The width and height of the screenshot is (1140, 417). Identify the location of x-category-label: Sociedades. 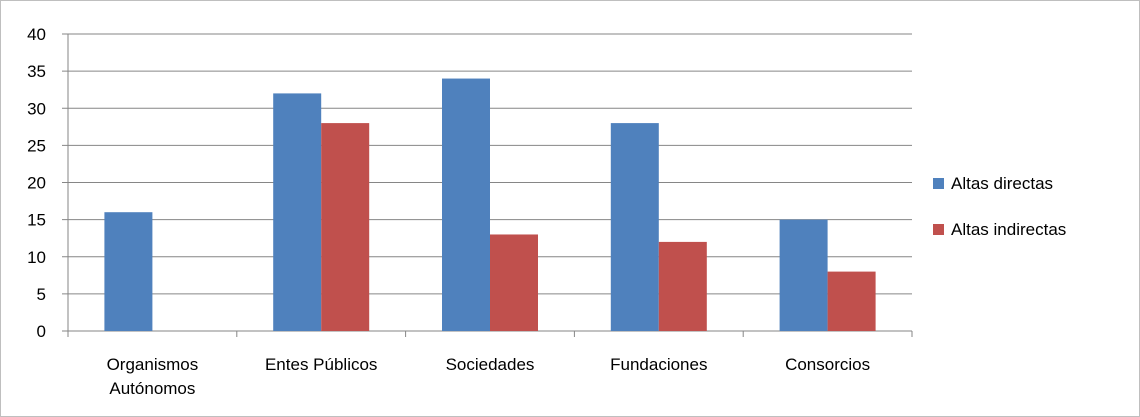
(490, 364).